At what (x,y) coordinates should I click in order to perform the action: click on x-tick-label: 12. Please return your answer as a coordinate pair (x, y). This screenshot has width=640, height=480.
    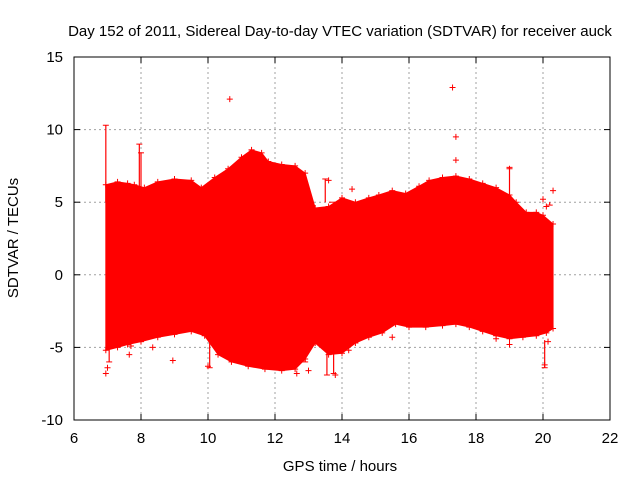
    Looking at the image, I should click on (275, 438).